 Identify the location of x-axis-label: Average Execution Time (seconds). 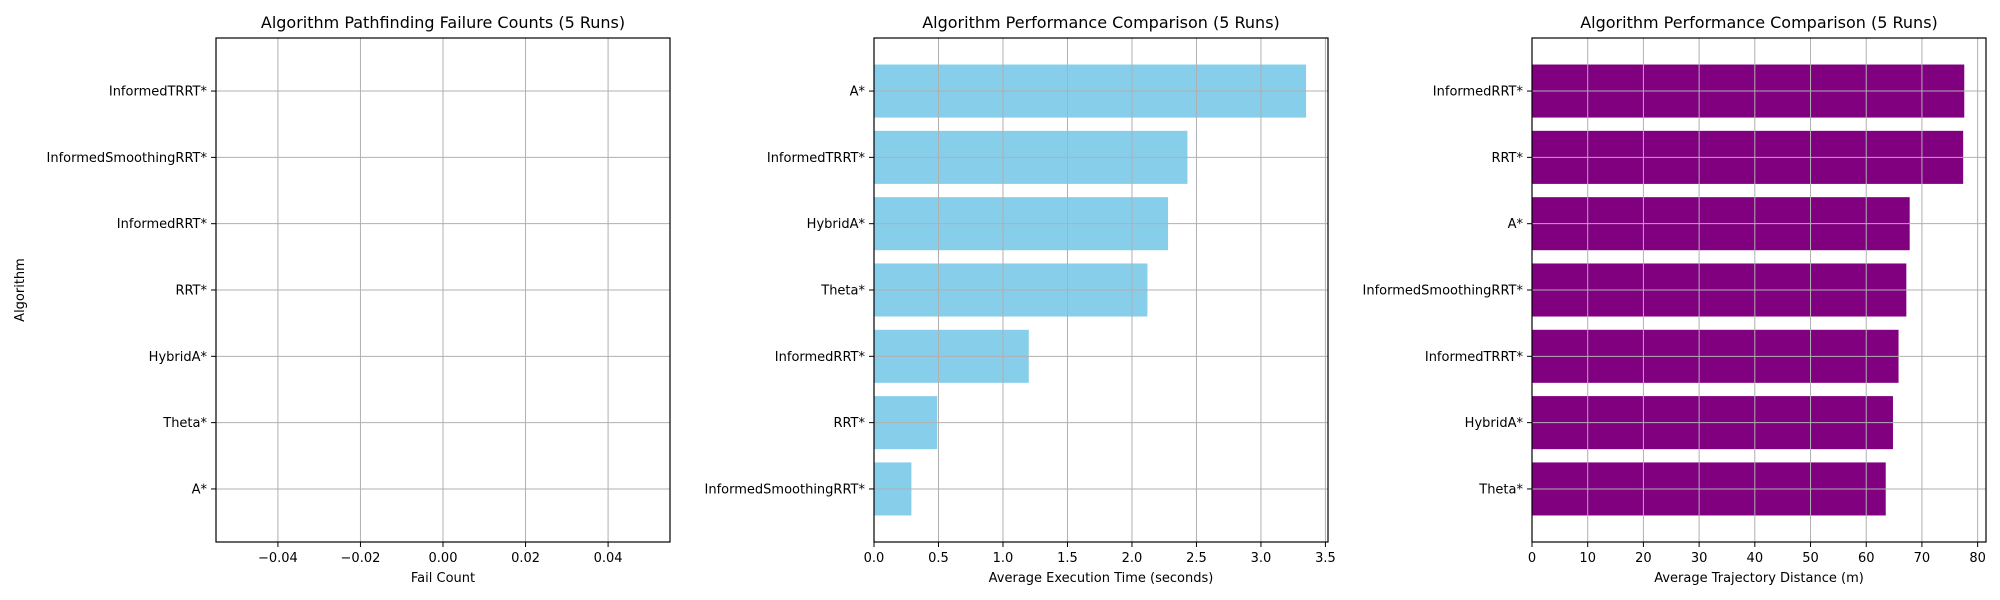
(1101, 578).